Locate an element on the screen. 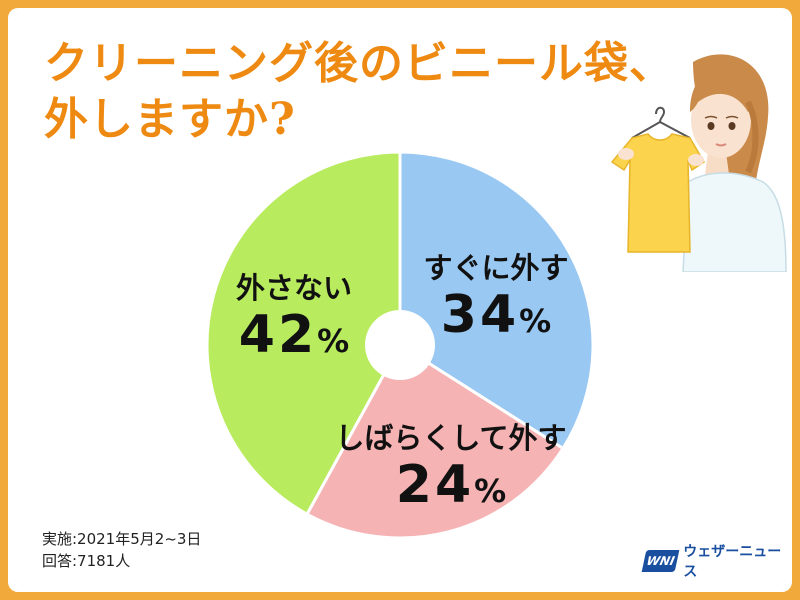 The width and height of the screenshot is (800, 600). data-label: 24% is located at coordinates (451, 488).